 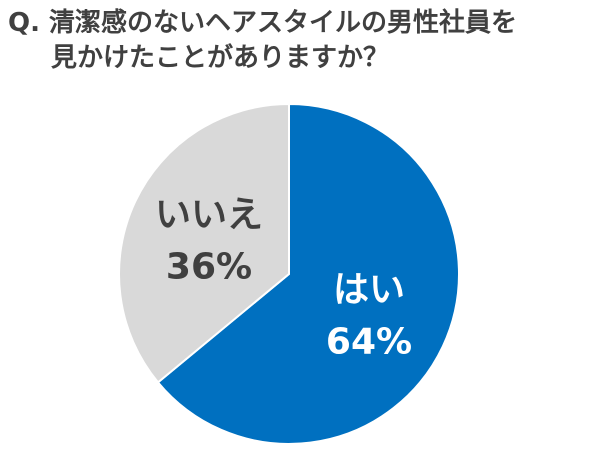 What do you see at coordinates (283, 23) in the screenshot?
I see `title-question-part-1: 清潔感のないヘアスタイルの男性社員を` at bounding box center [283, 23].